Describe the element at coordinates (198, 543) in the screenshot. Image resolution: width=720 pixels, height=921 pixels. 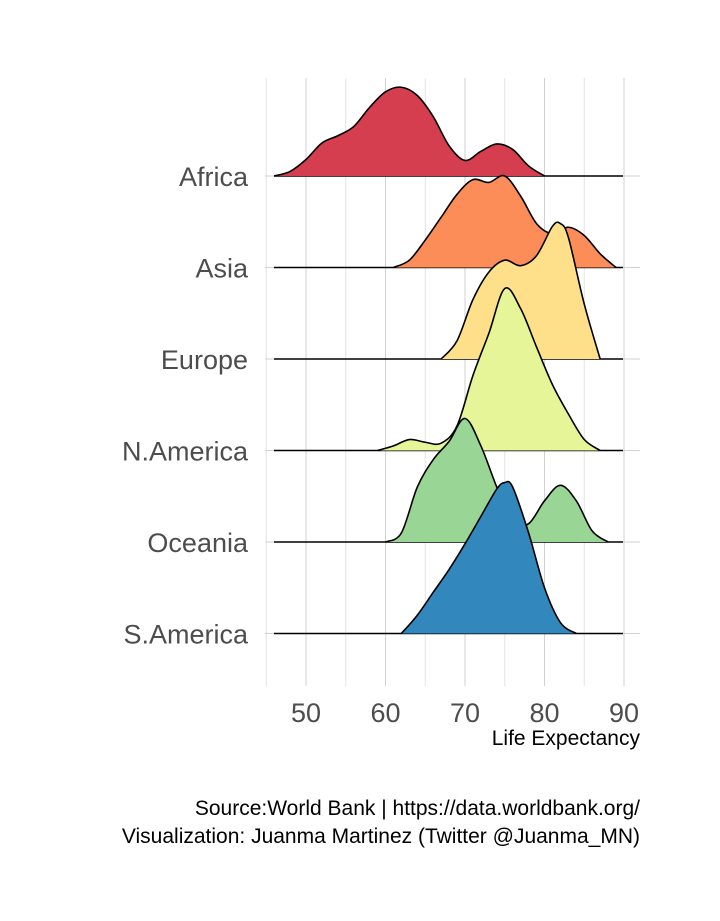
I see `category-label: Oceania` at that location.